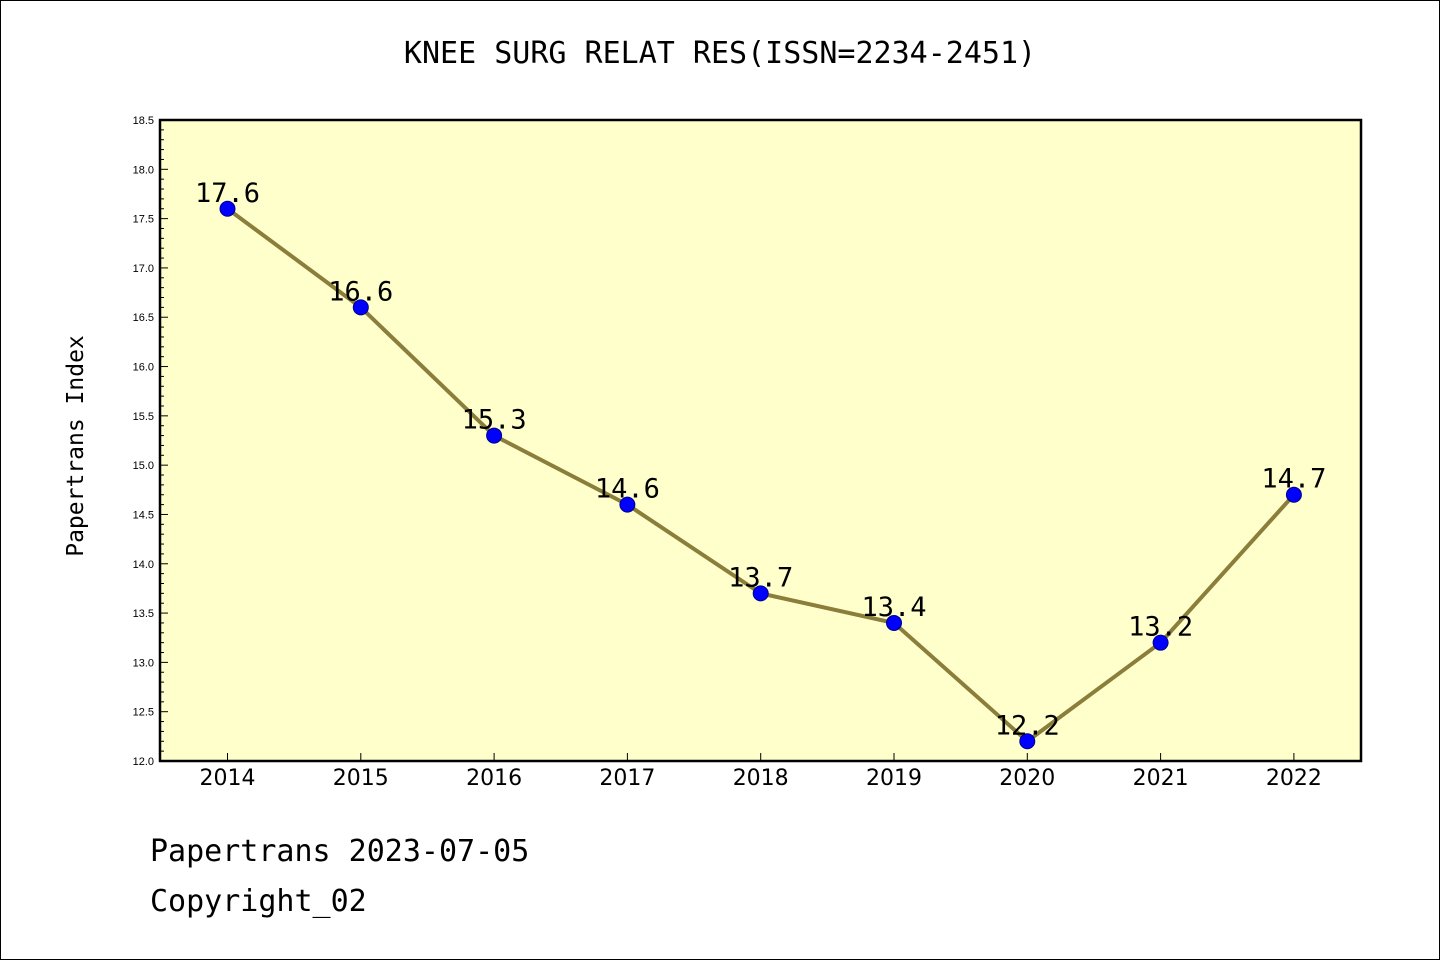  What do you see at coordinates (360, 291) in the screenshot?
I see `data-label: 16.6` at bounding box center [360, 291].